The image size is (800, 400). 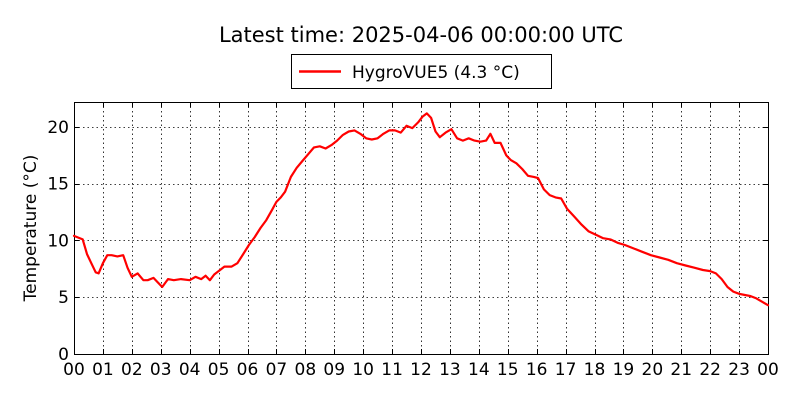 I want to click on x-tick-label: 23, so click(x=739, y=370).